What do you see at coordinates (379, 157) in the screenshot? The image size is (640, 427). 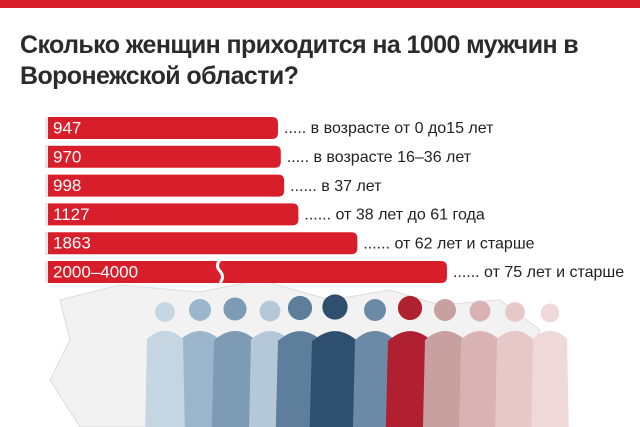 I see `category-label: ..... в возрасте 16–36 лет` at bounding box center [379, 157].